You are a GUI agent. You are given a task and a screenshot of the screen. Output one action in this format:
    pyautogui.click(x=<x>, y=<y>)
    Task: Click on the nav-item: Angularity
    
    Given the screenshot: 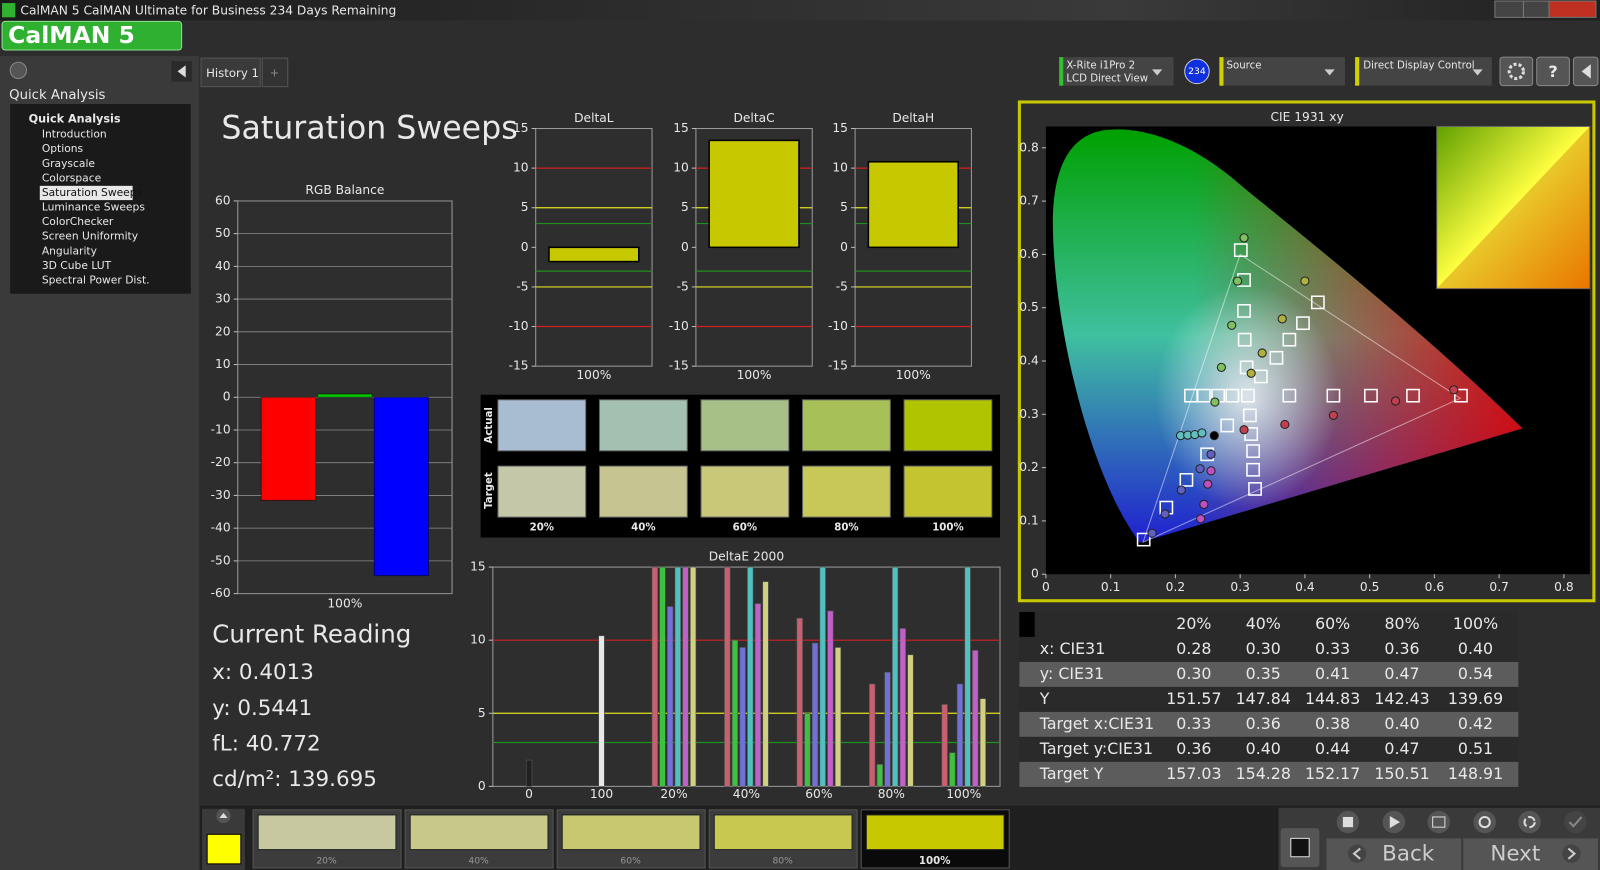 What is the action you would take?
    pyautogui.click(x=70, y=250)
    